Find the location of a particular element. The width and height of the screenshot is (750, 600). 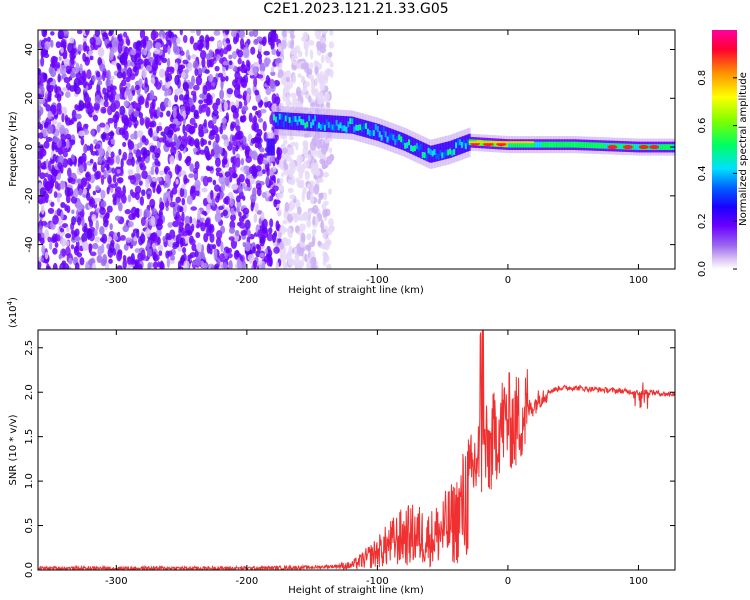

colorbar-tick-label: 0.4 is located at coordinates (702, 173).